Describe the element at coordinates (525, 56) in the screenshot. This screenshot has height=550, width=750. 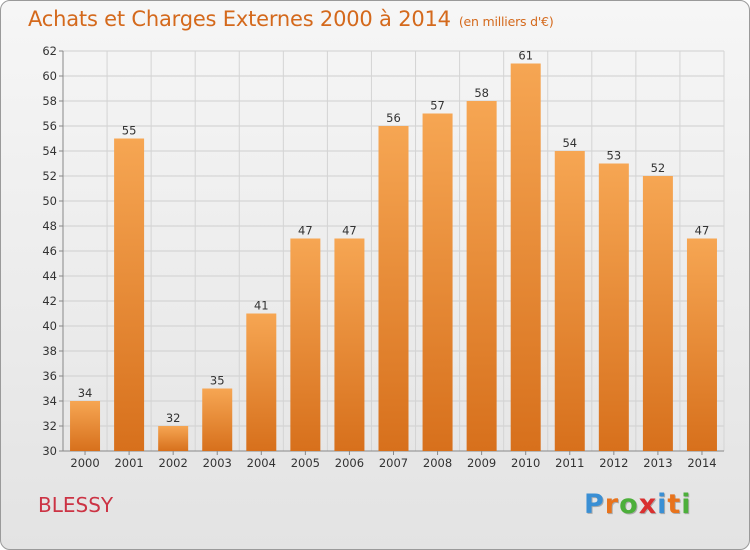
I see `data-label: 61` at that location.